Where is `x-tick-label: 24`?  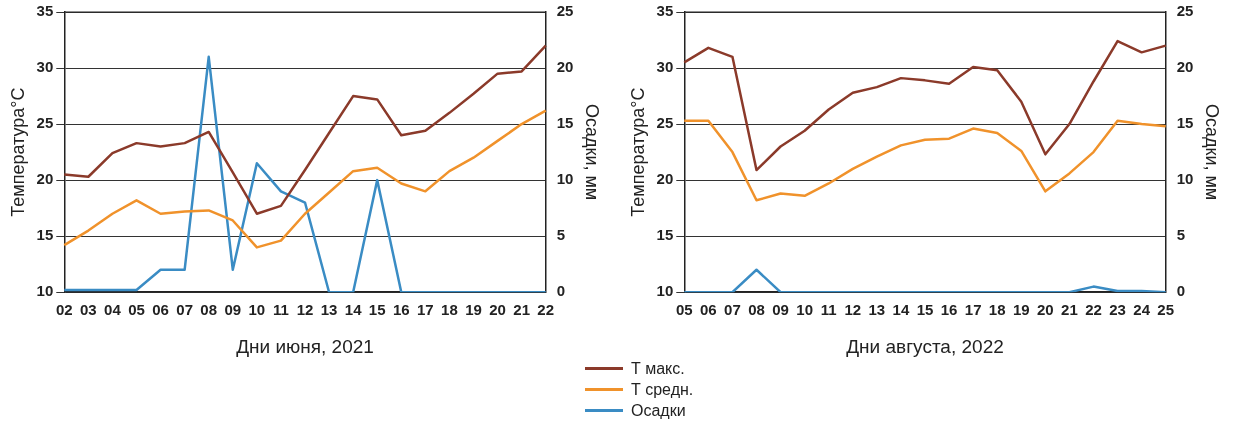 x-tick-label: 24 is located at coordinates (1142, 310).